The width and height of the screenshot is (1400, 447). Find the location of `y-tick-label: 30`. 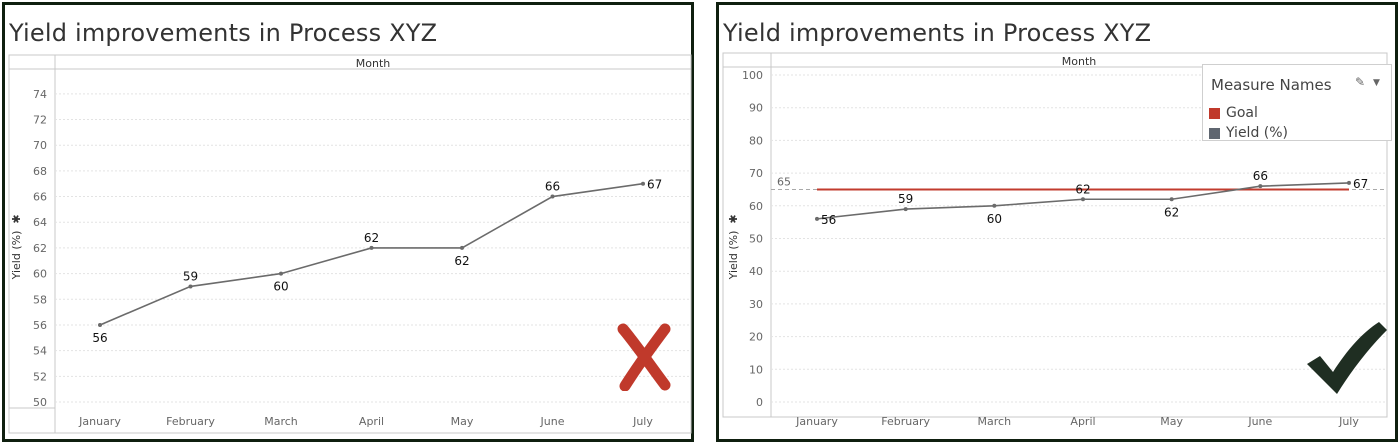

y-tick-label: 30 is located at coordinates (756, 304).